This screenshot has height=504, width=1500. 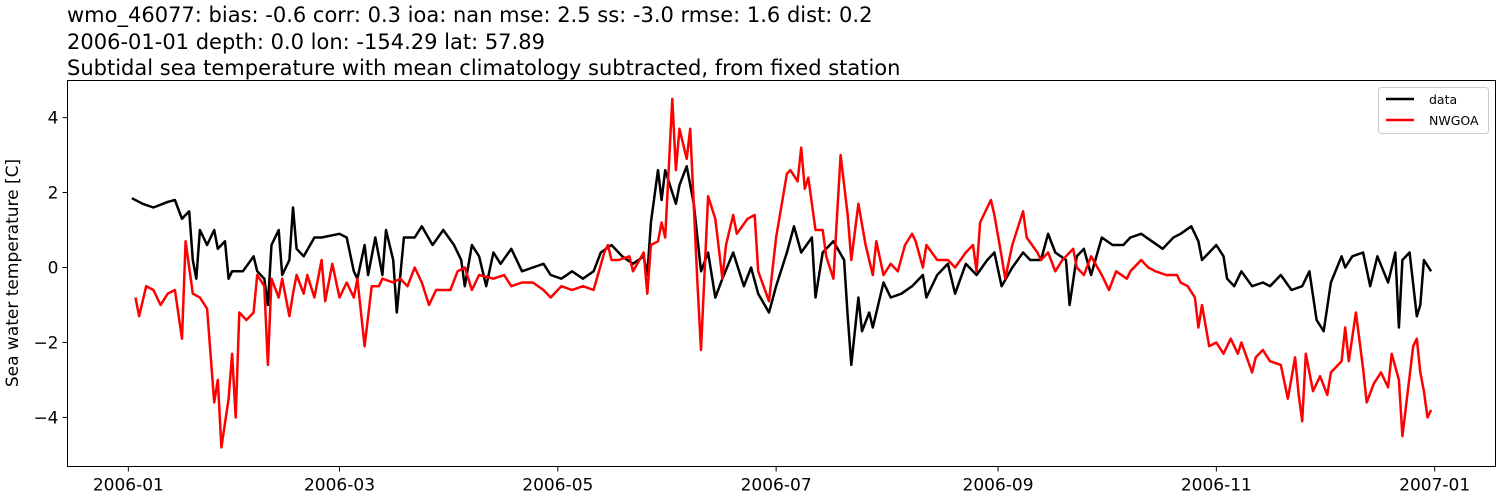 I want to click on y-tick-label: −2, so click(x=45, y=343).